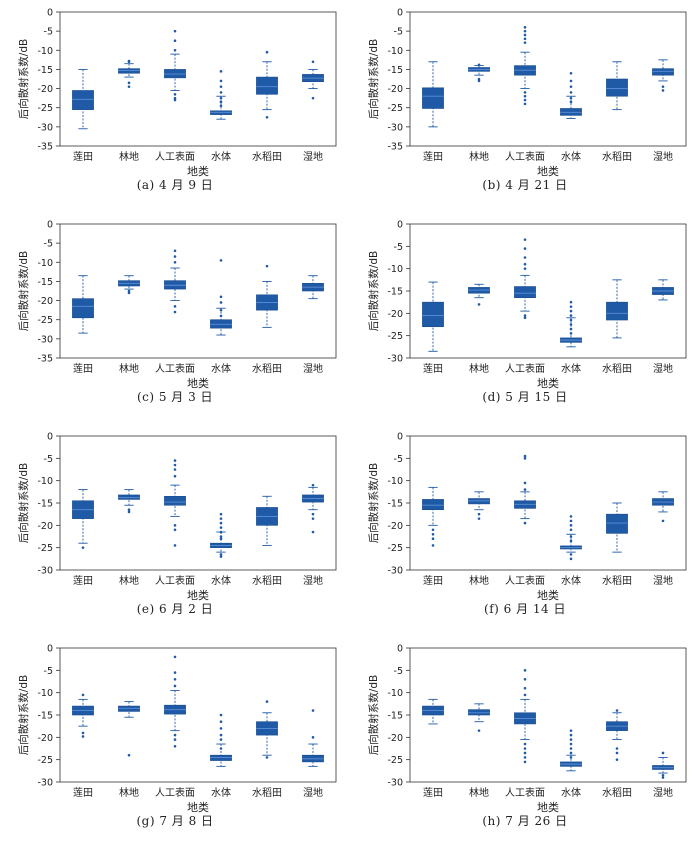 The image size is (700, 848). What do you see at coordinates (45, 147) in the screenshot?
I see `y-tick-label: -35` at bounding box center [45, 147].